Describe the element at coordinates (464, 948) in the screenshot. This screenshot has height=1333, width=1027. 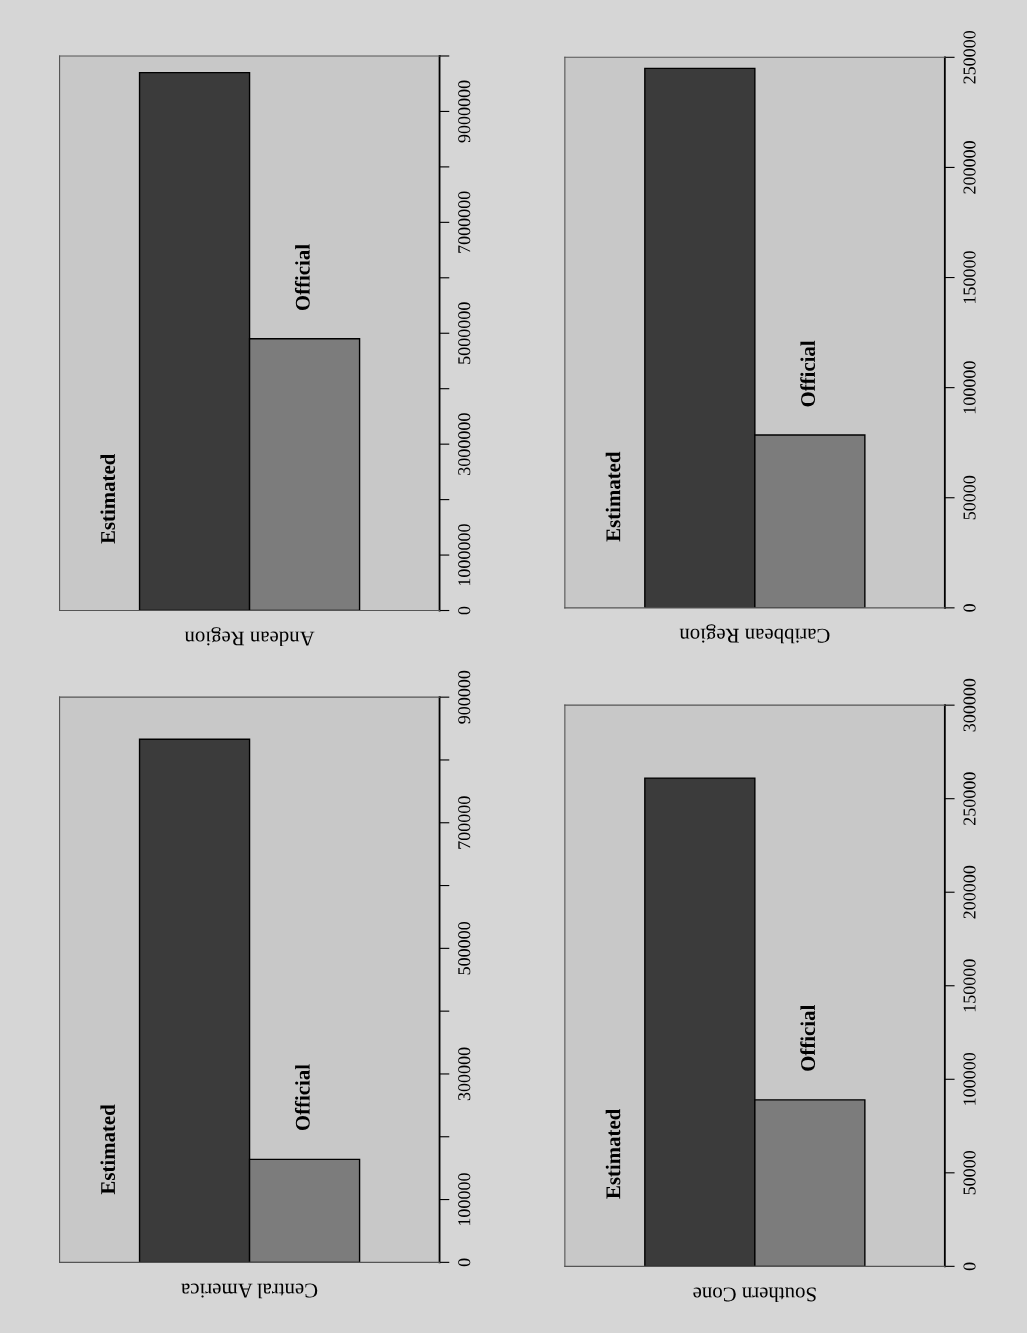
I see `y-tick-label: 500000` at that location.